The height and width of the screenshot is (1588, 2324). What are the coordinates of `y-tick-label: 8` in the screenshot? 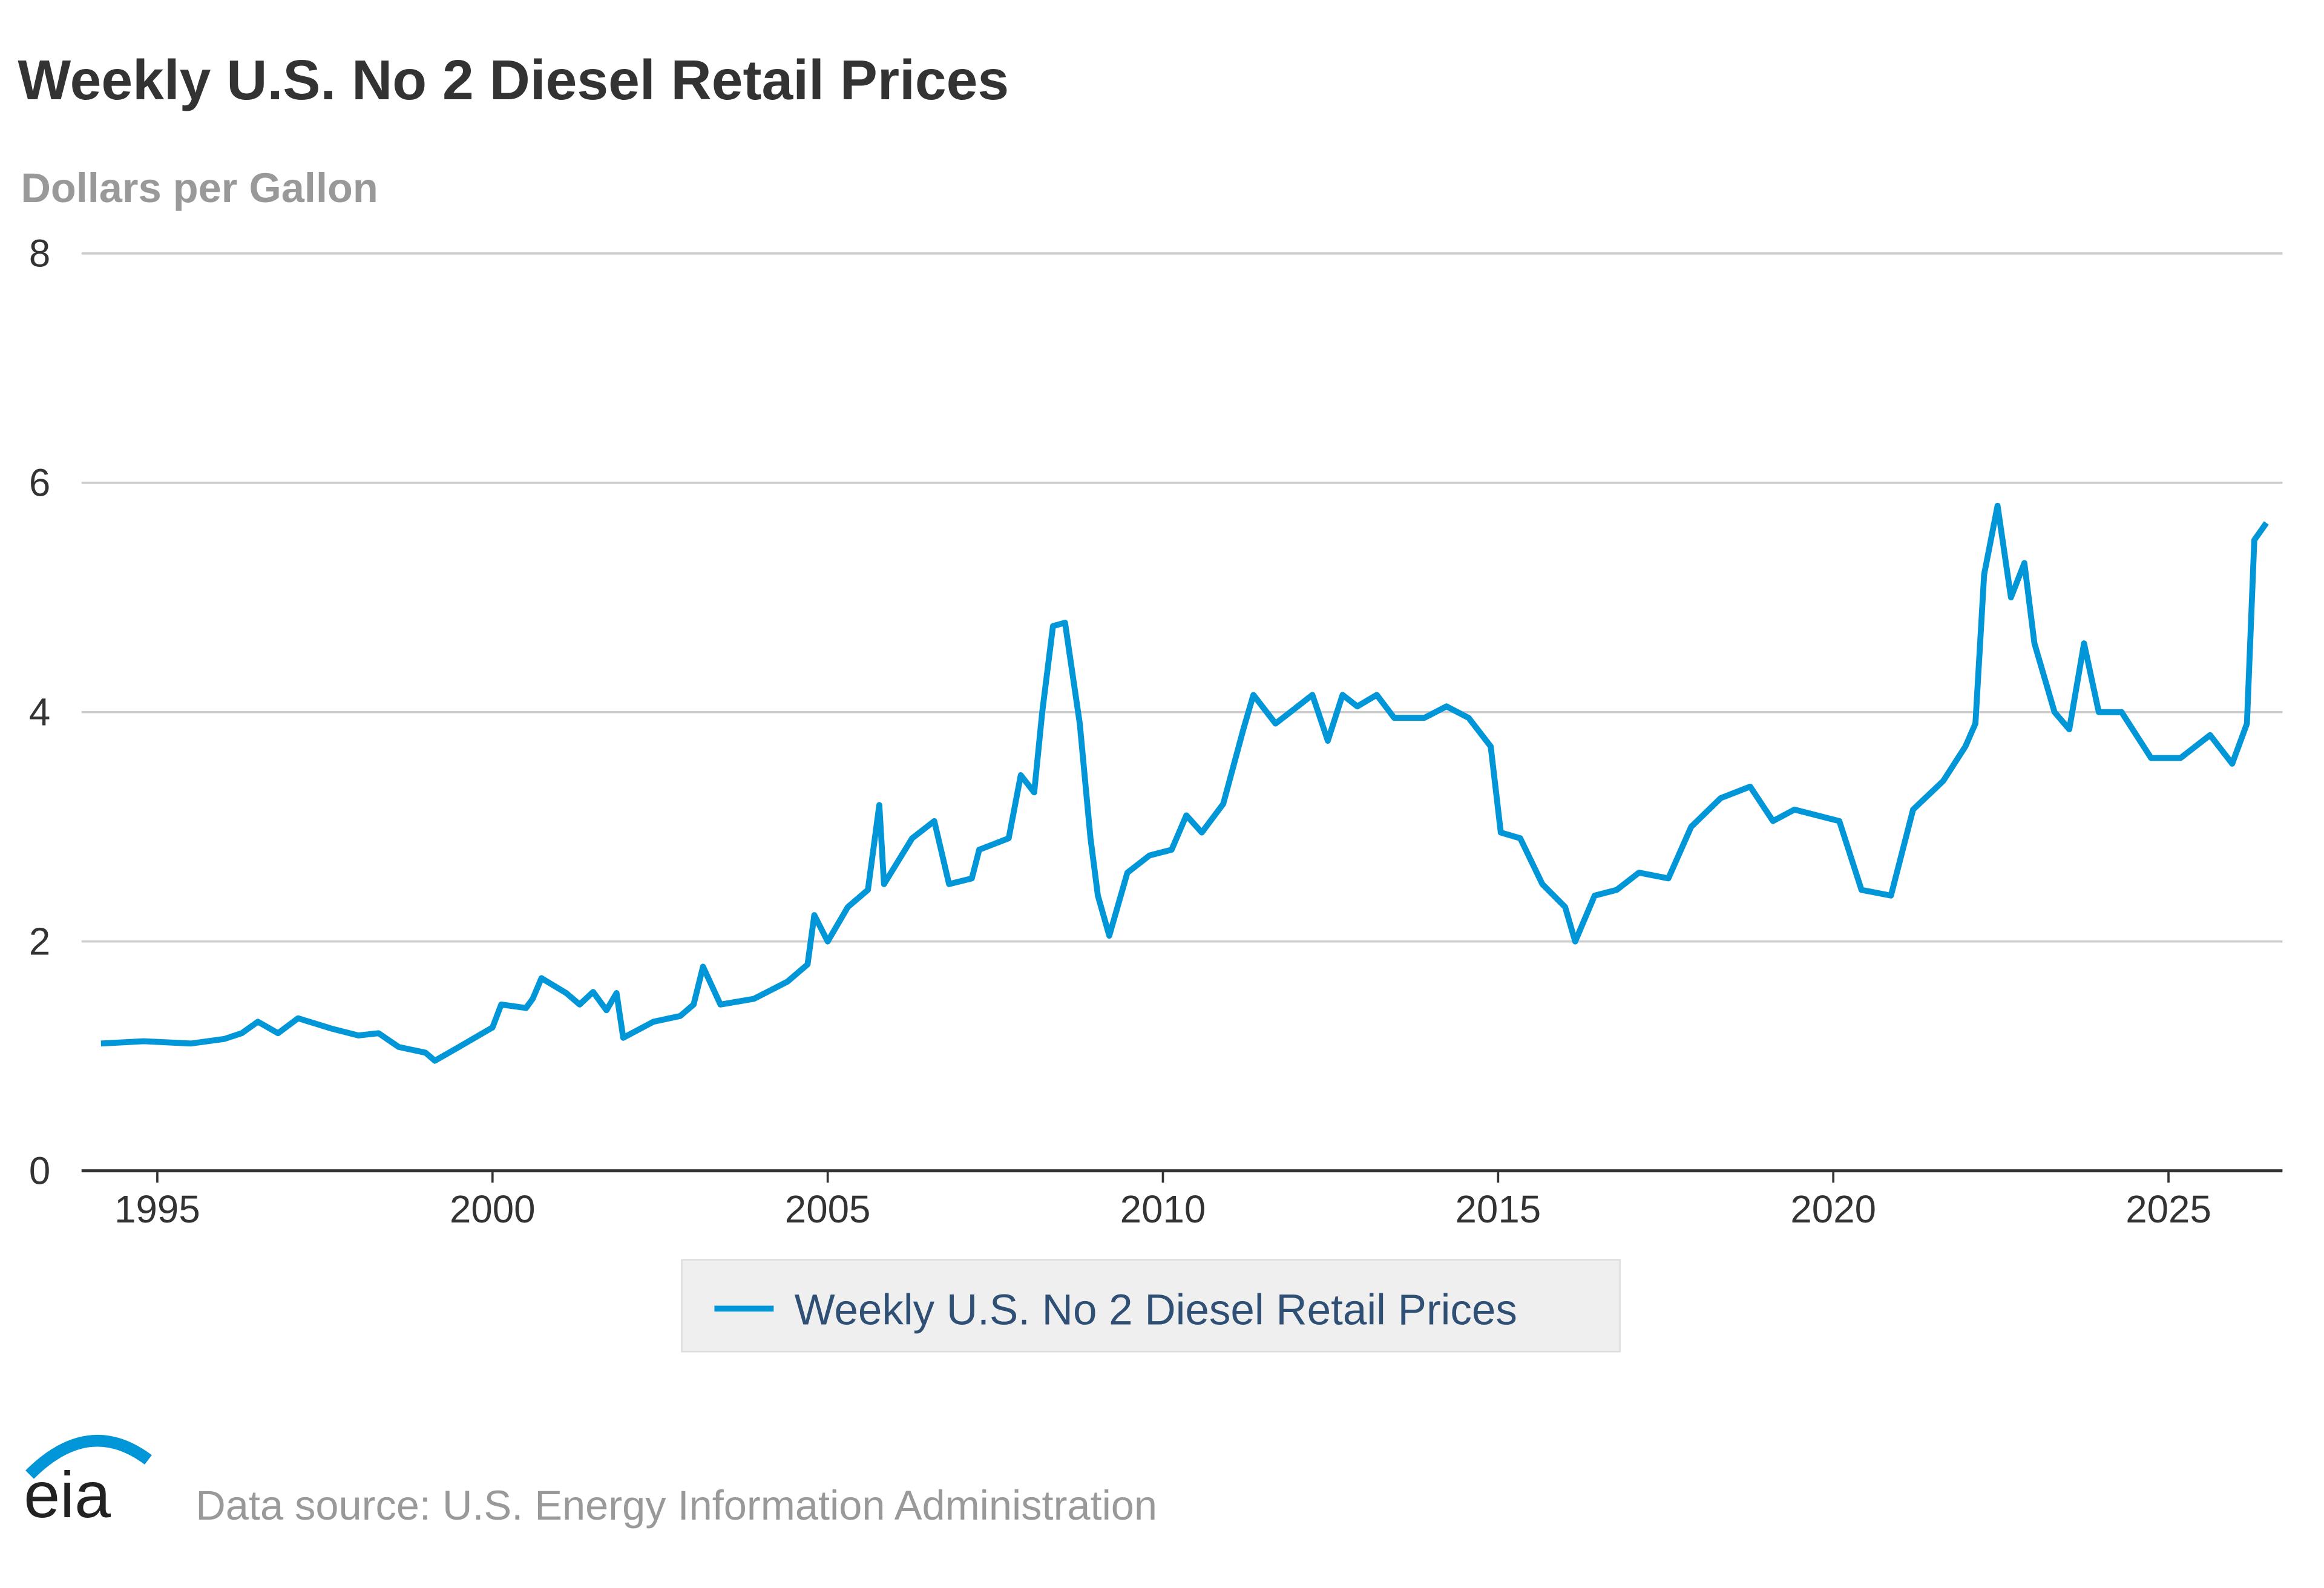 It's located at (39, 254).